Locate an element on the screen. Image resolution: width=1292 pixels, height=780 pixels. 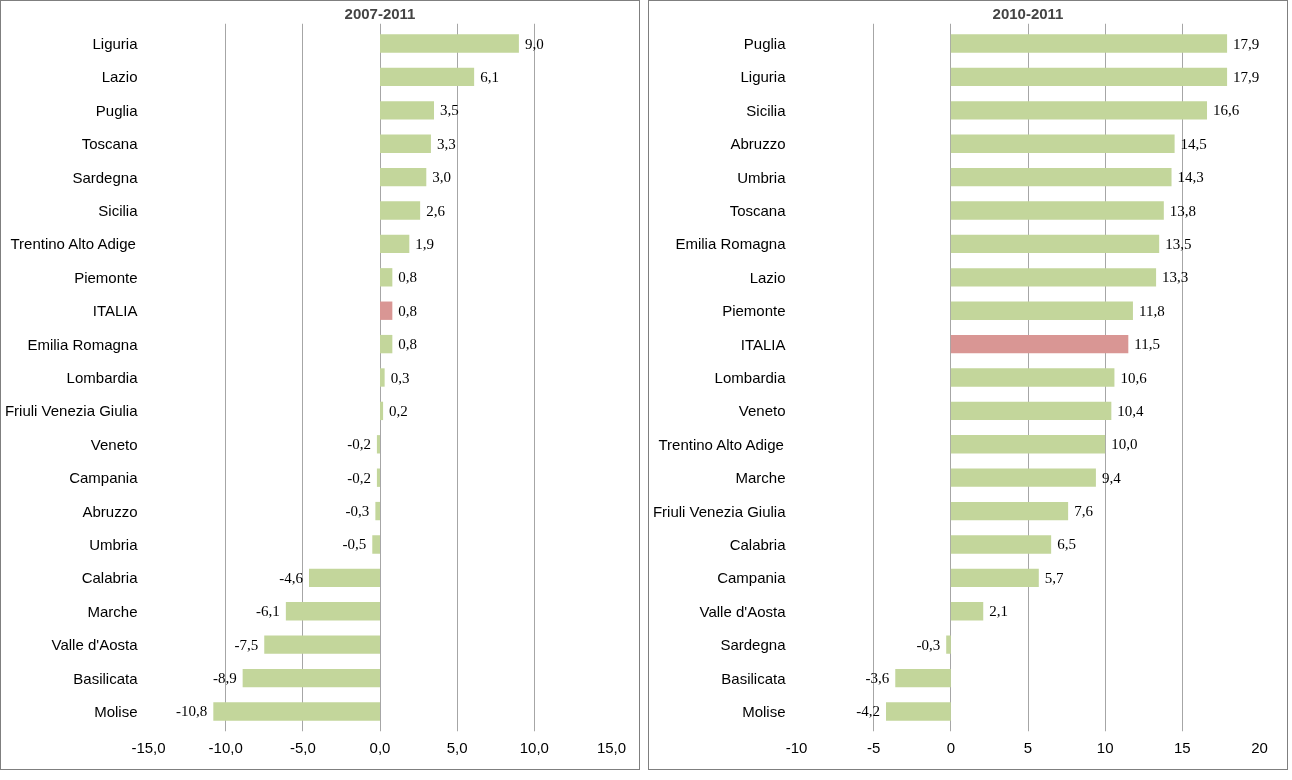
data-label: 16,6 is located at coordinates (1226, 110).